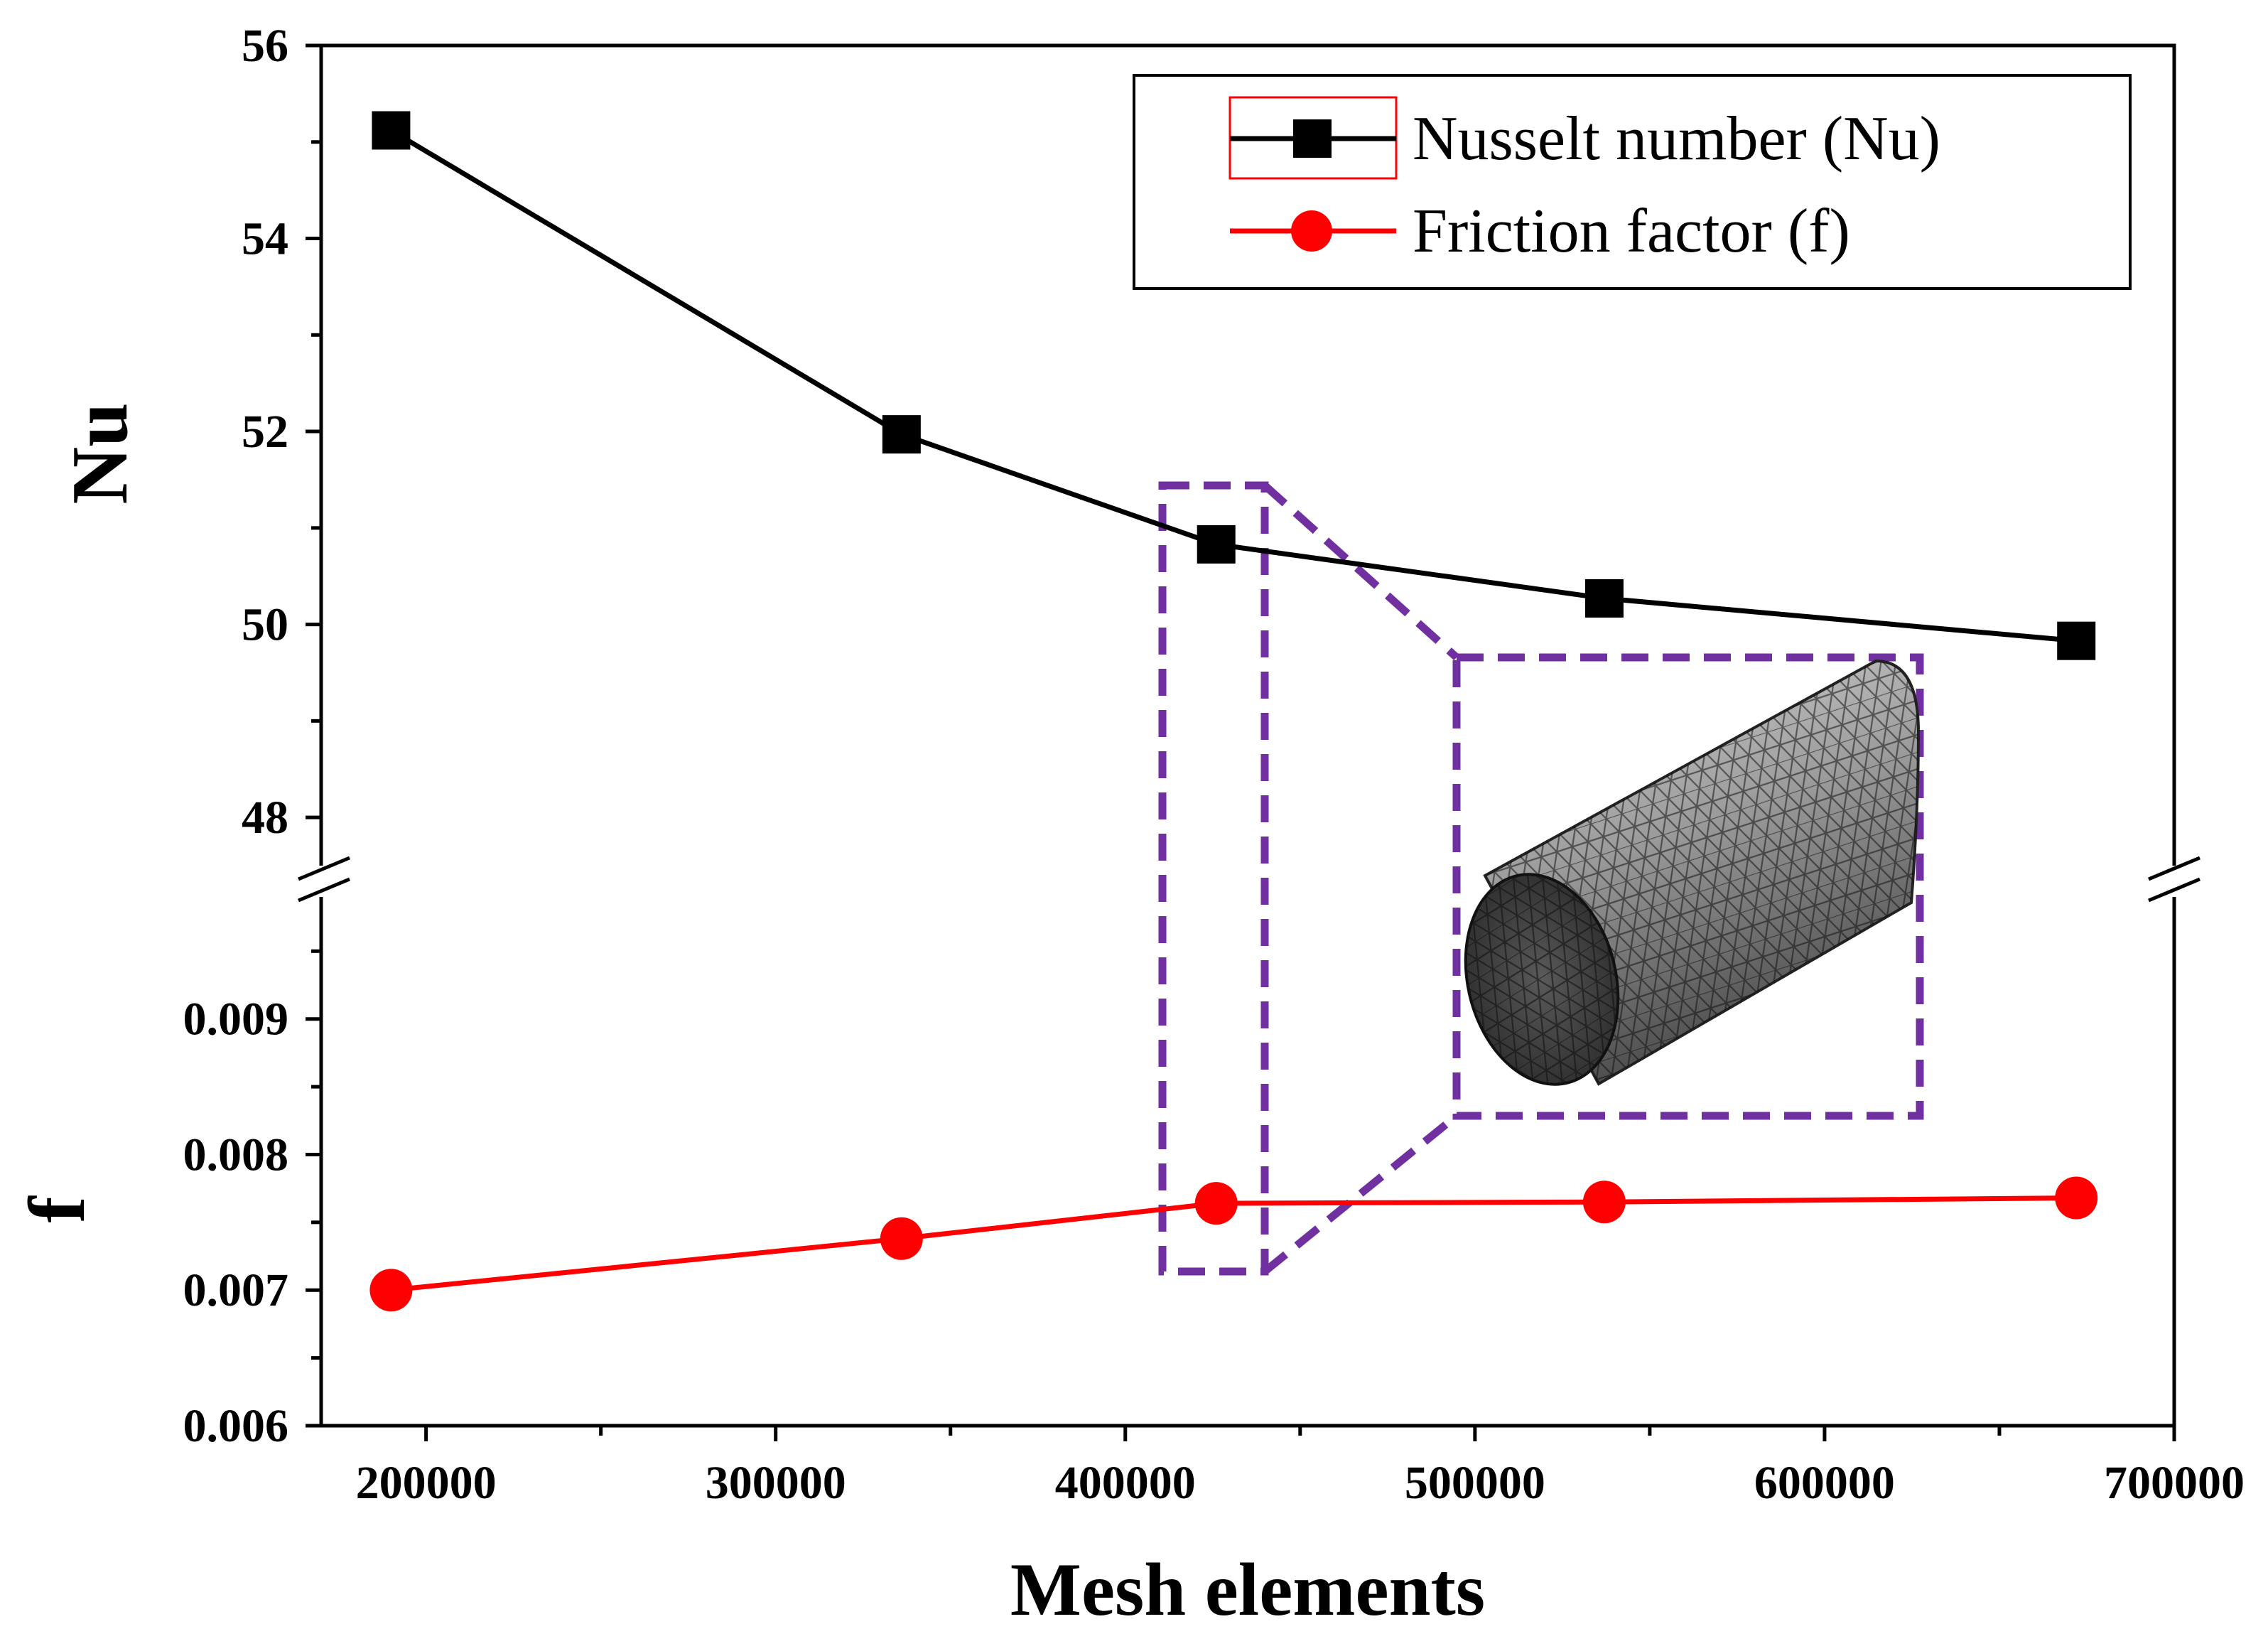 The width and height of the screenshot is (2268, 1651). Describe the element at coordinates (265, 818) in the screenshot. I see `y-tick-label-p0-0: 48` at that location.